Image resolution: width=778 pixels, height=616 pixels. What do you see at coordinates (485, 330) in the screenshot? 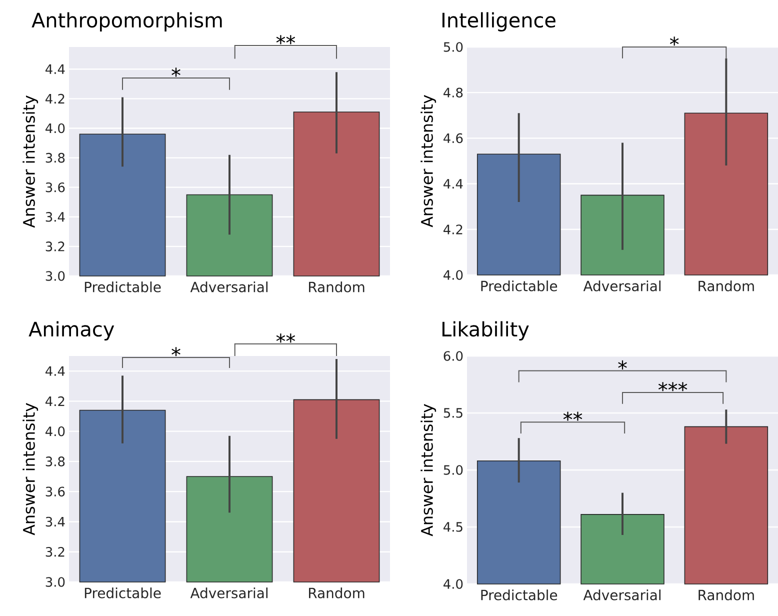
I see `chart-title: Likability` at bounding box center [485, 330].